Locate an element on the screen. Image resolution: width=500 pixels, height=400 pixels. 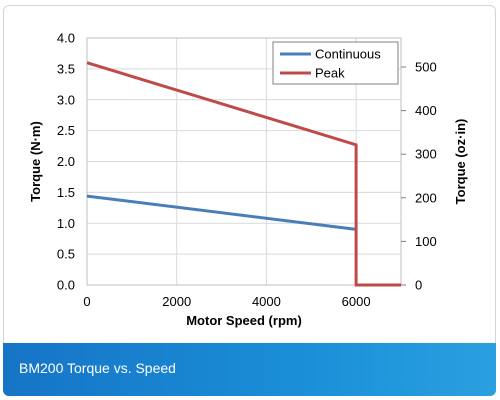
x-tick-label: 4000 is located at coordinates (266, 301).